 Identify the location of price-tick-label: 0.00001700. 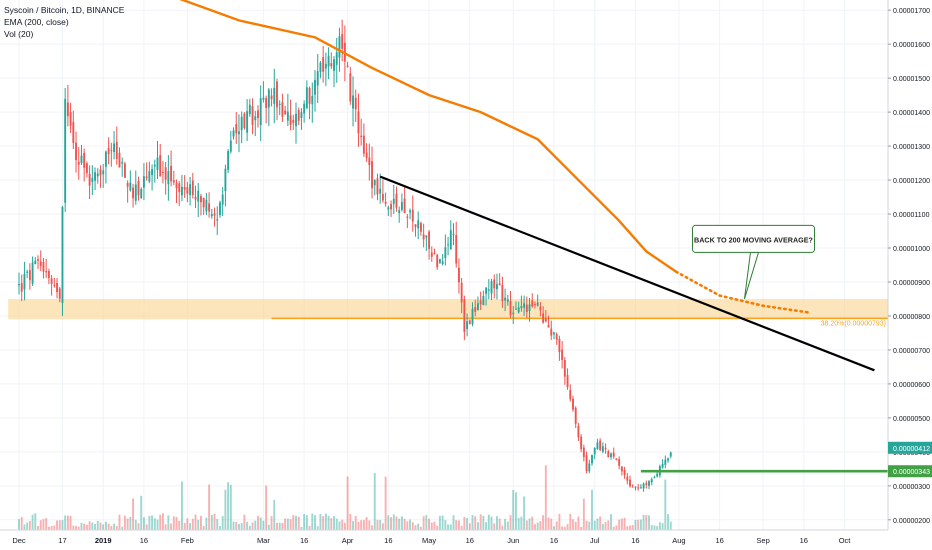
(911, 11).